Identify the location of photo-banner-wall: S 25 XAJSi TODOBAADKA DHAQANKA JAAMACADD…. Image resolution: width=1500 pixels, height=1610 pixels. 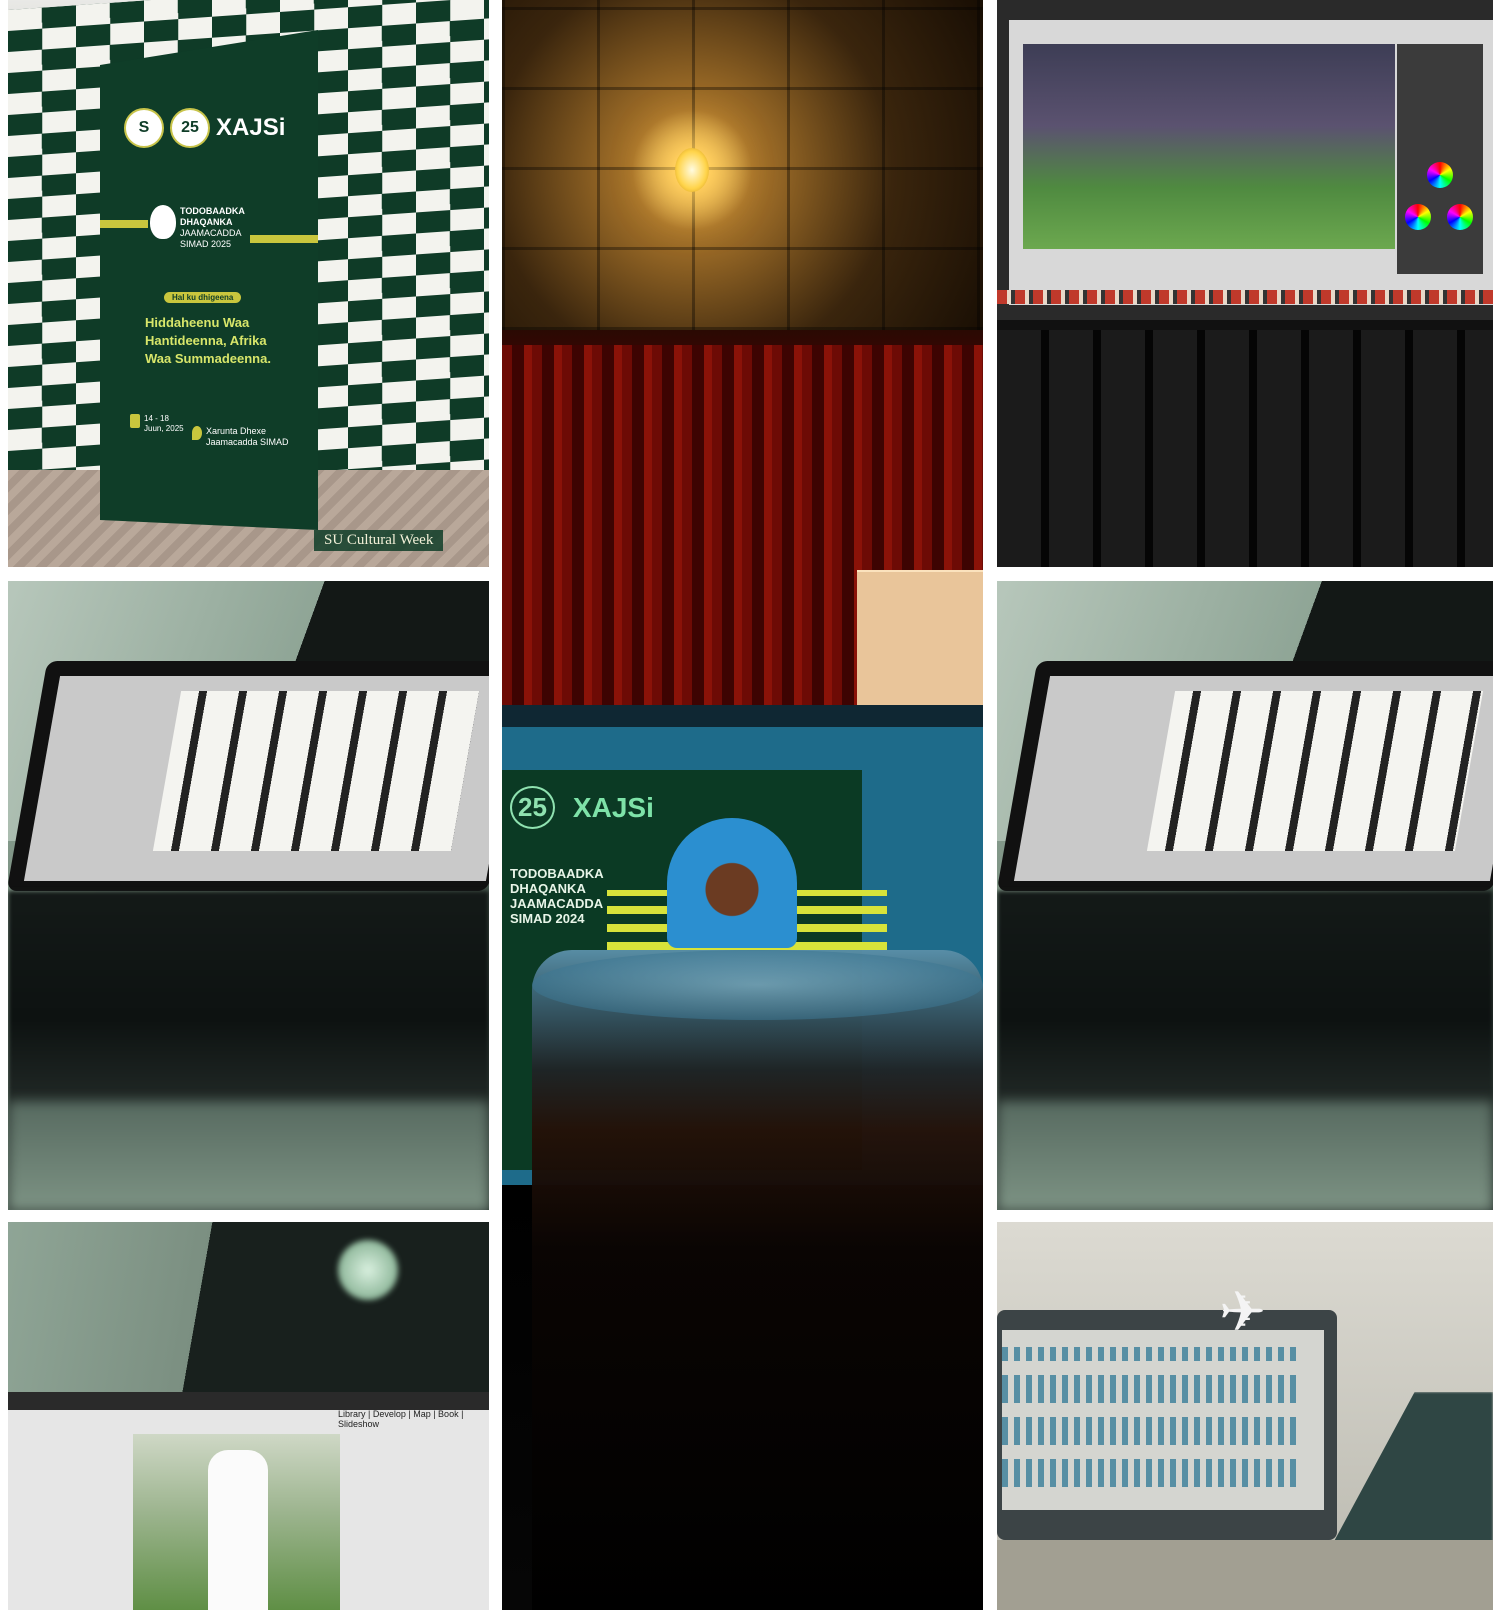
(248, 283).